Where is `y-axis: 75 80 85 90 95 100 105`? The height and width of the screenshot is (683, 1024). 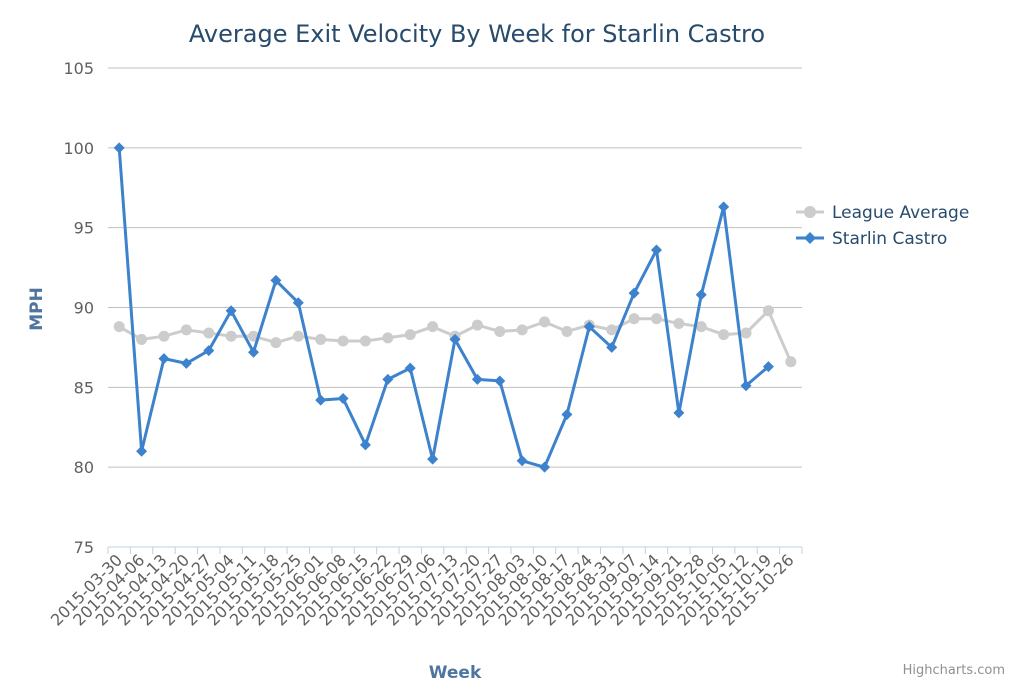 y-axis: 75 80 85 90 95 100 105 is located at coordinates (78, 308).